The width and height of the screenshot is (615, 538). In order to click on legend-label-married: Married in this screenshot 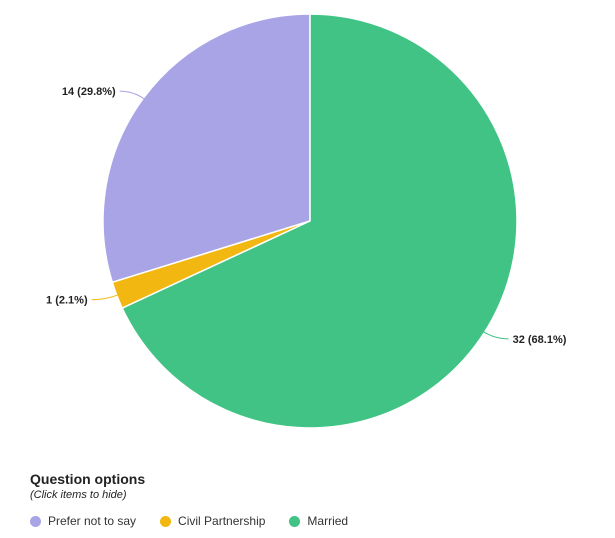, I will do `click(328, 521)`.